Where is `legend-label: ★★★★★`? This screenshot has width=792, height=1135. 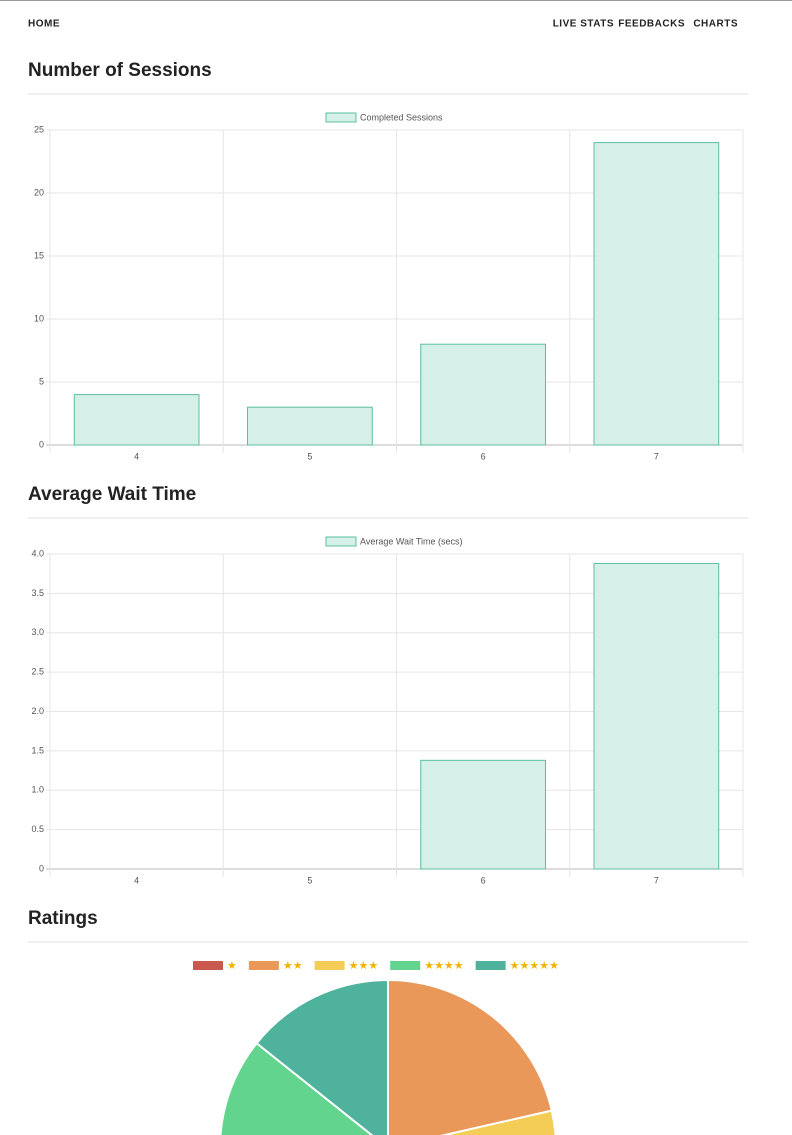
legend-label: ★★★★★ is located at coordinates (534, 966).